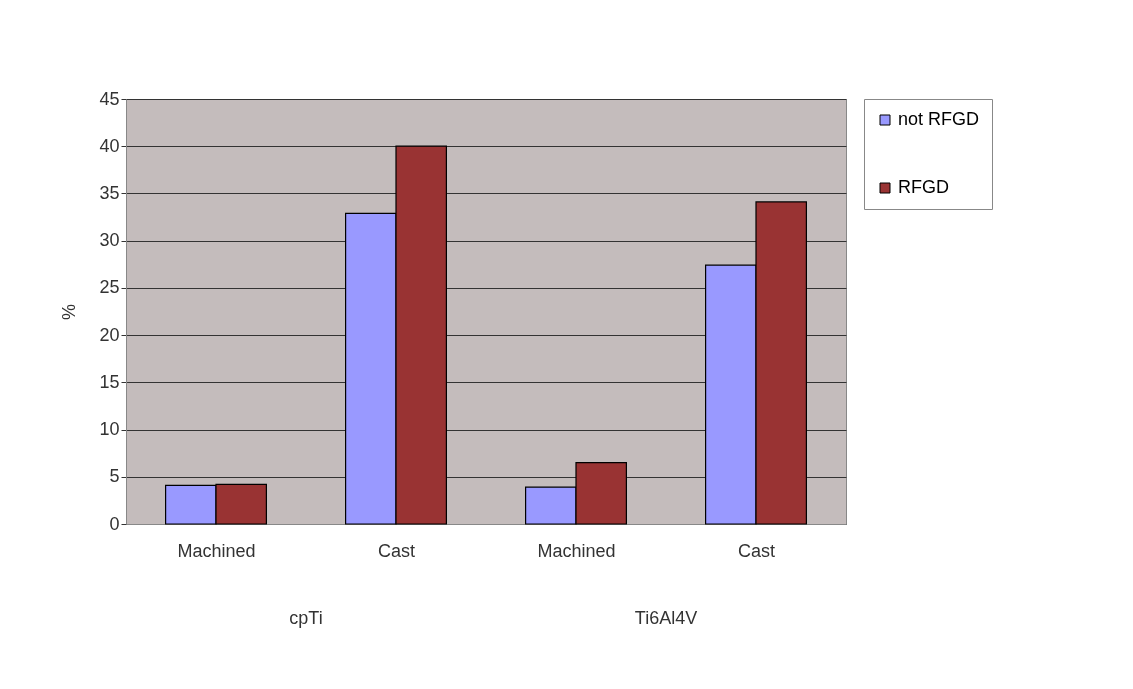 This screenshot has height=689, width=1133. I want to click on legend-label: RFGD, so click(923, 187).